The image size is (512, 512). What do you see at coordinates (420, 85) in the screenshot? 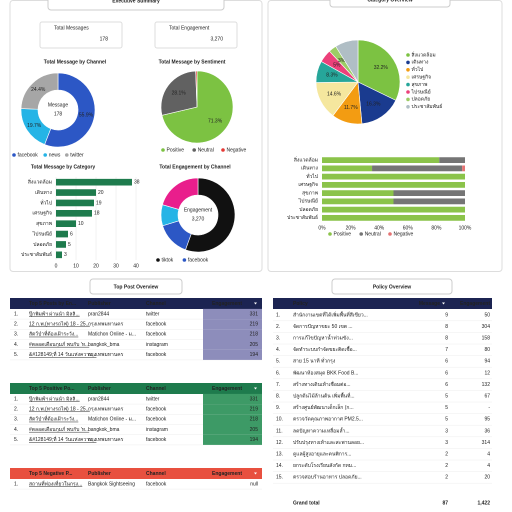
I see `legend-label: สุขภาพ` at bounding box center [420, 85].